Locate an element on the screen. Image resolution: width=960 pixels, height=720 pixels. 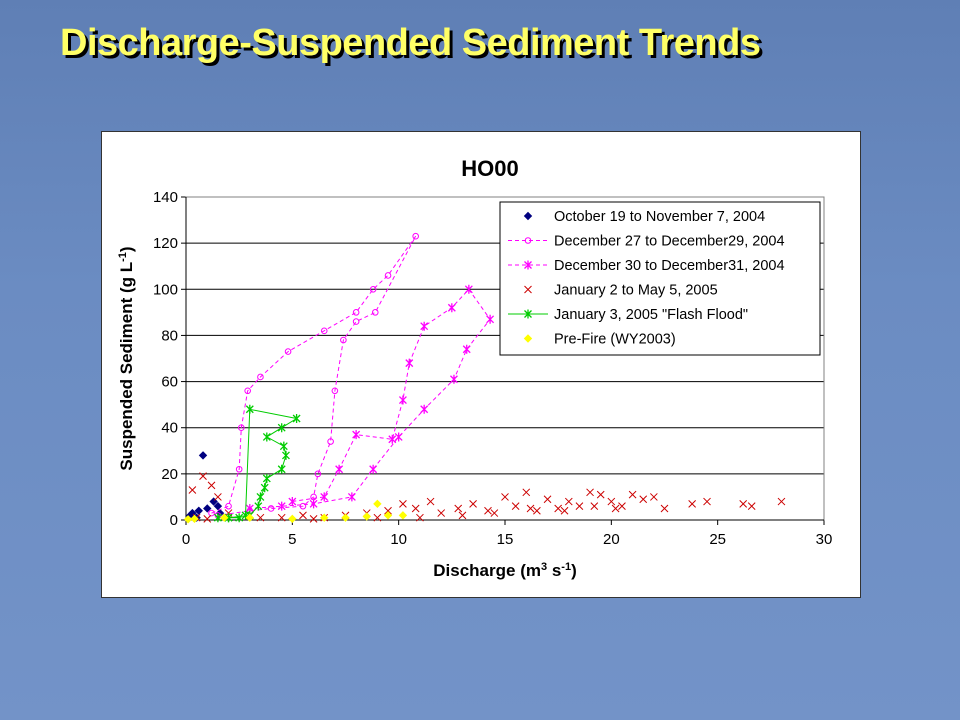
y-tick-label: 40 is located at coordinates (169, 428).